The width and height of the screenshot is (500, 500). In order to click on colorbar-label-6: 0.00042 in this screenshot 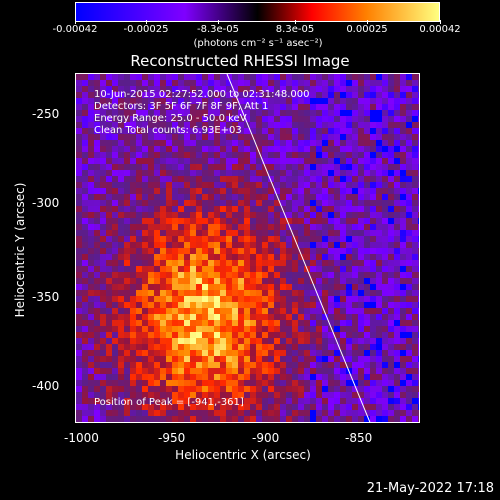, I will do `click(440, 29)`.